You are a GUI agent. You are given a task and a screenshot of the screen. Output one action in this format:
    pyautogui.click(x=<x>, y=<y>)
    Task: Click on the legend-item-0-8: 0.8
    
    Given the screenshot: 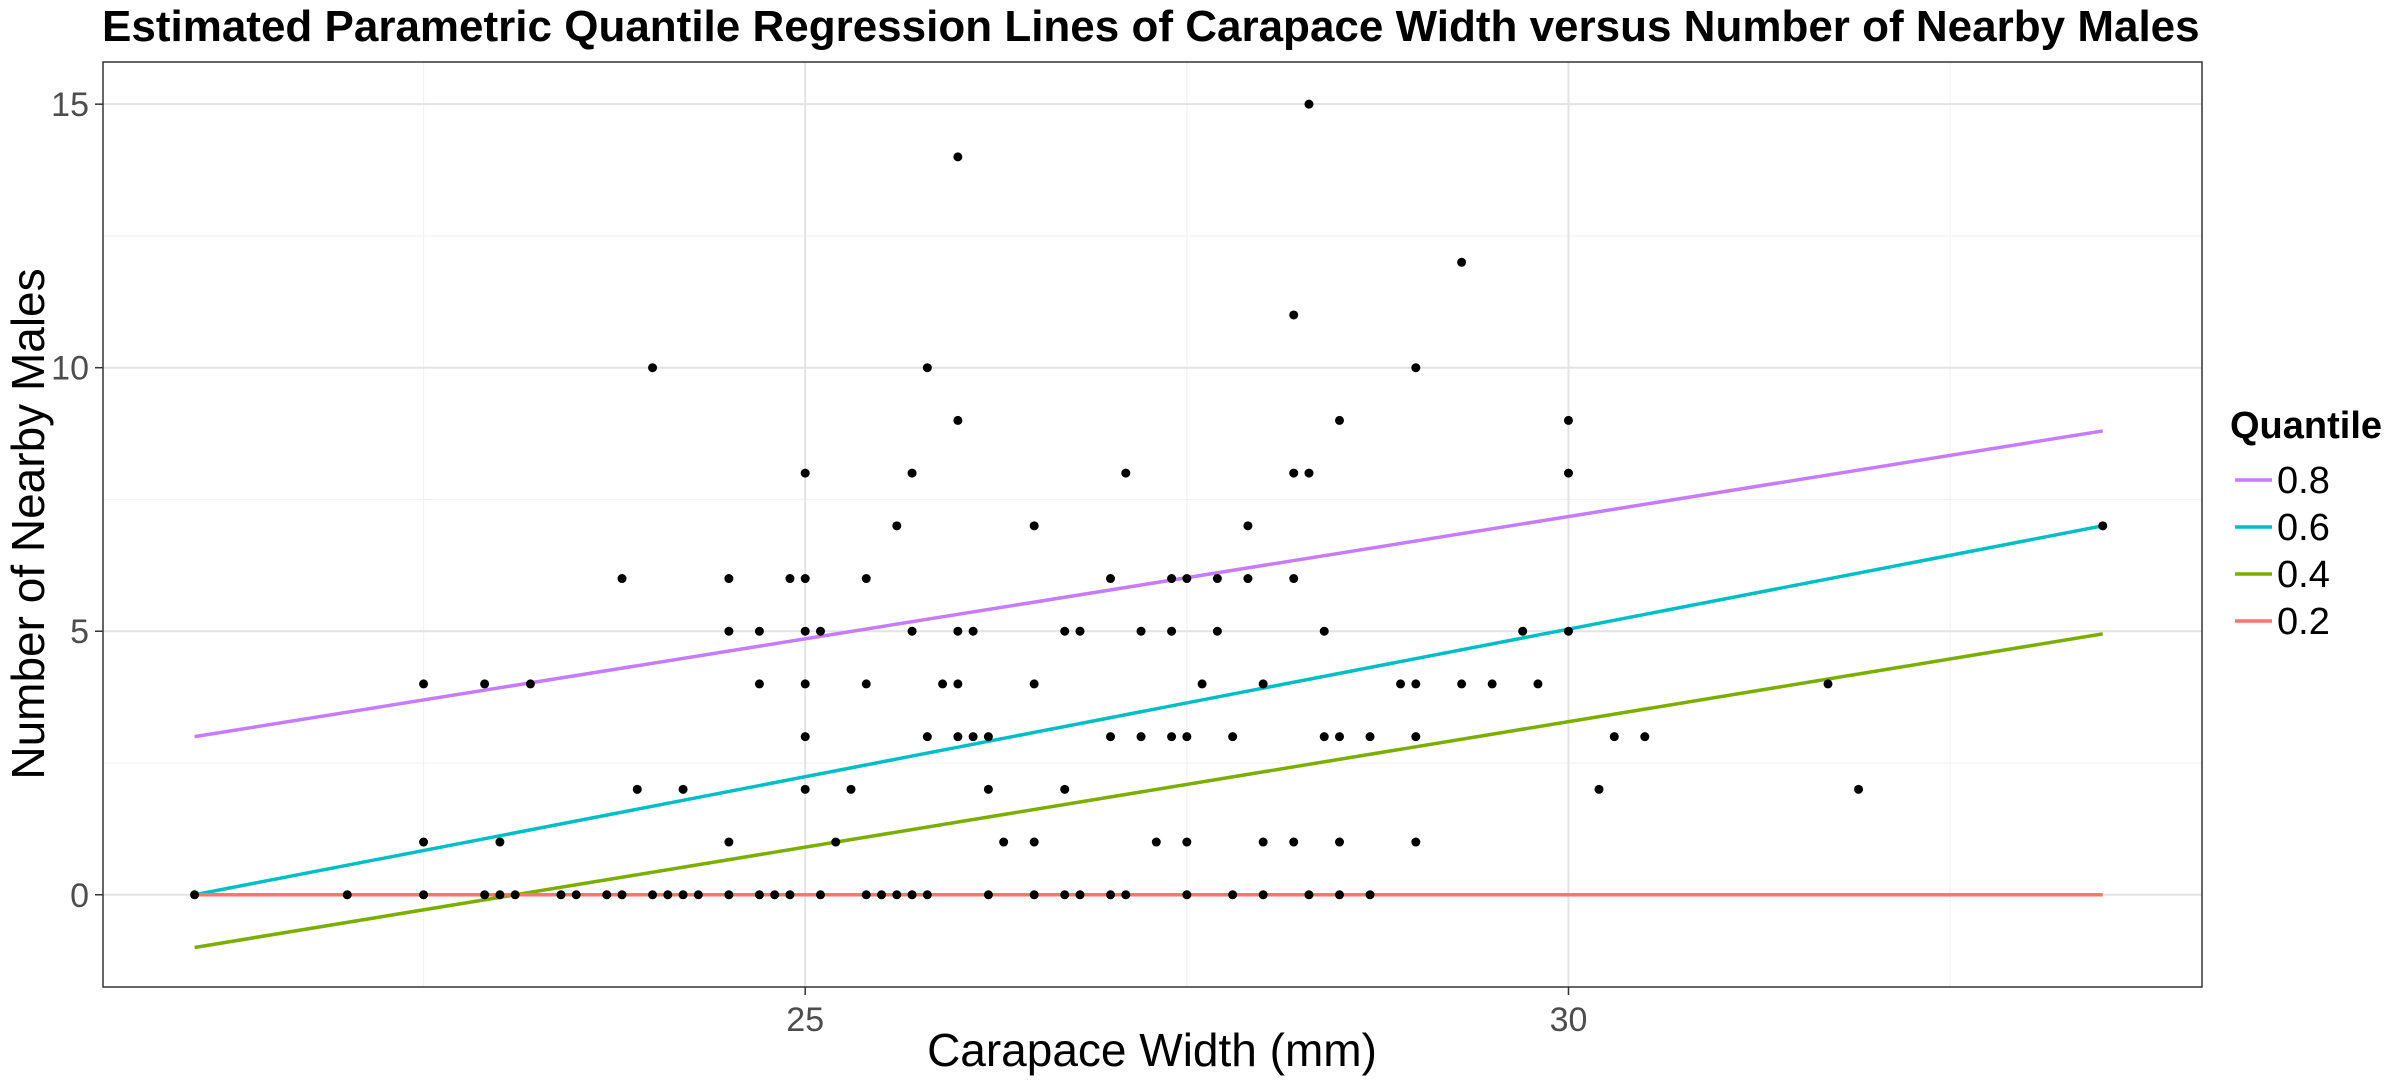 What is the action you would take?
    pyautogui.click(x=2282, y=481)
    